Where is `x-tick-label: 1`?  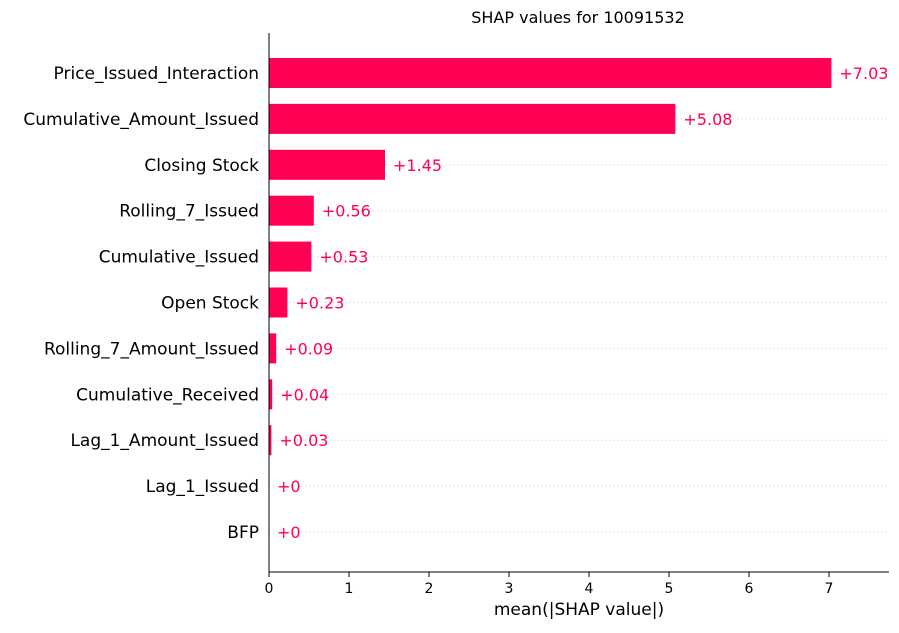 x-tick-label: 1 is located at coordinates (349, 589).